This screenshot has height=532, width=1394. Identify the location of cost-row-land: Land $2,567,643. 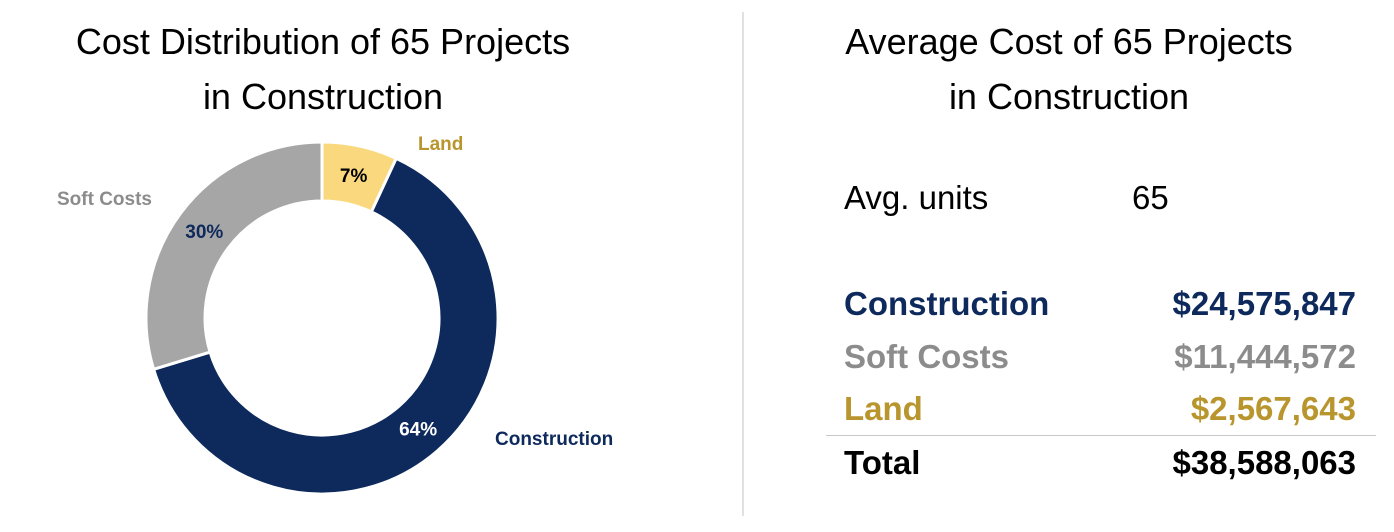
(1100, 409).